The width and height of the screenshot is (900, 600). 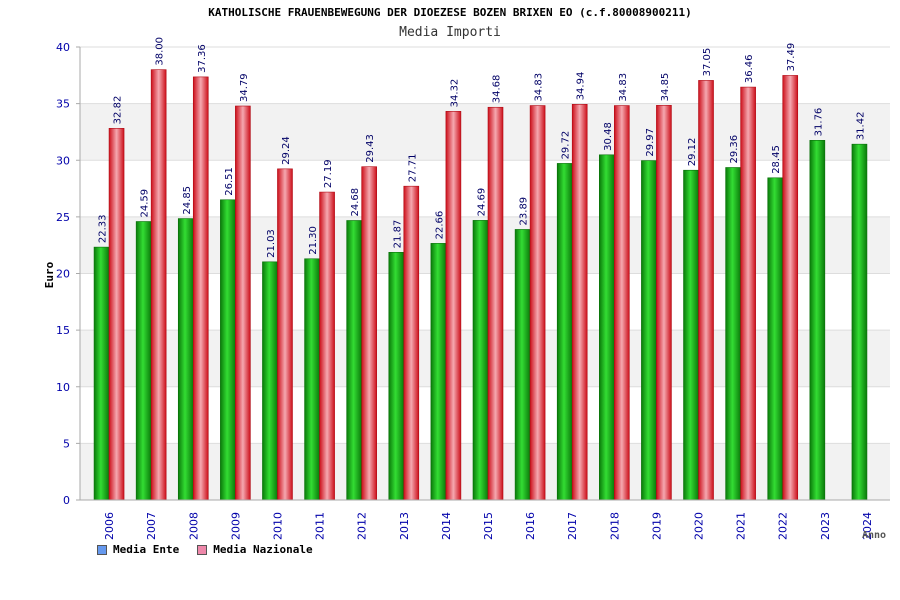 I want to click on data-label: 27.19, so click(x=328, y=173).